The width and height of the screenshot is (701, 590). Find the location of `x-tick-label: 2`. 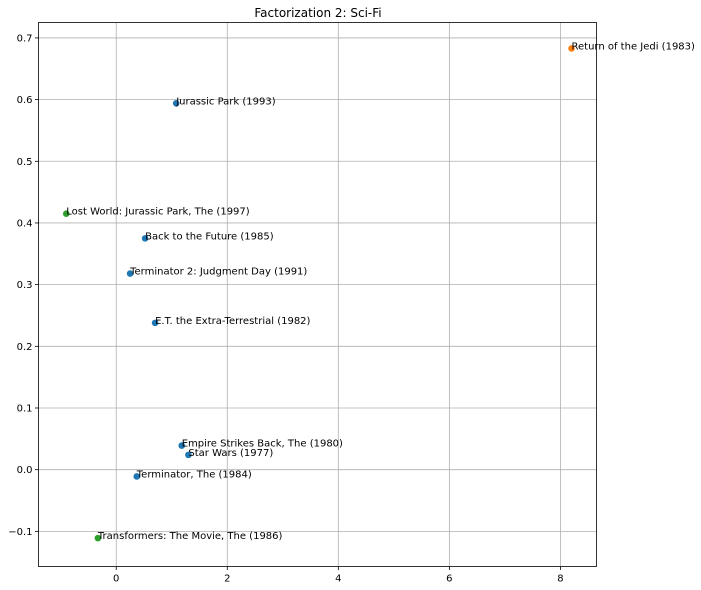

x-tick-label: 2 is located at coordinates (227, 579).